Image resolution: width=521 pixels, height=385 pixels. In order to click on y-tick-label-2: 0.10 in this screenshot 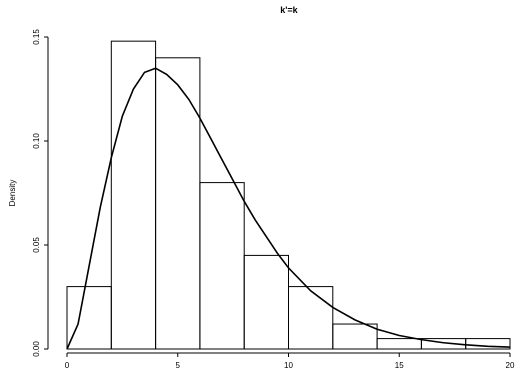, I will do `click(36, 141)`.